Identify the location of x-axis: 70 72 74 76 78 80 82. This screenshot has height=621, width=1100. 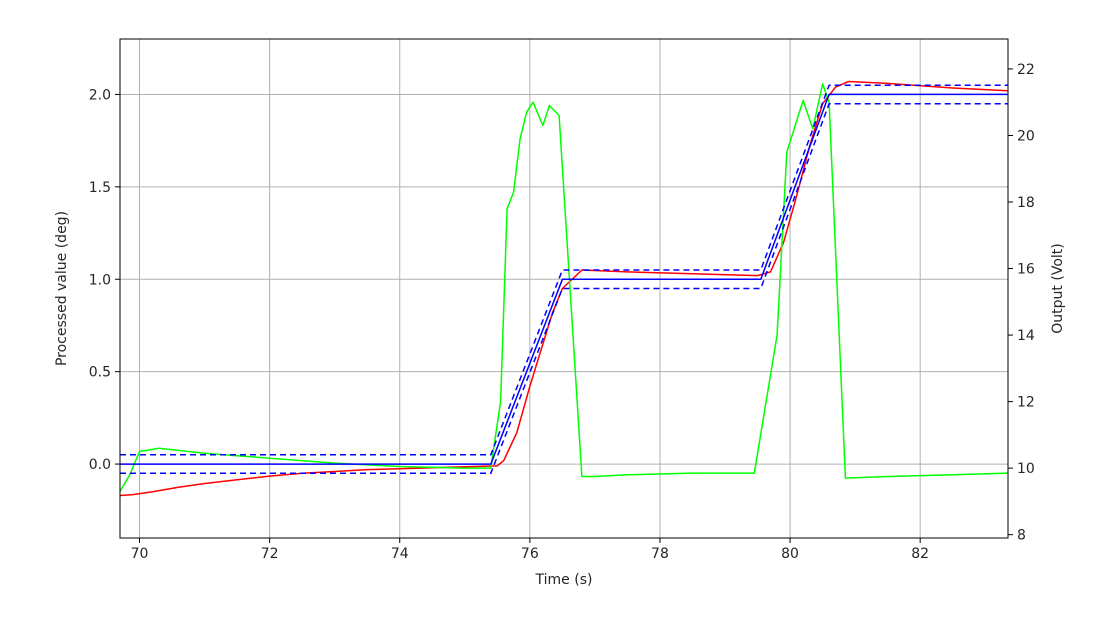
(530, 550).